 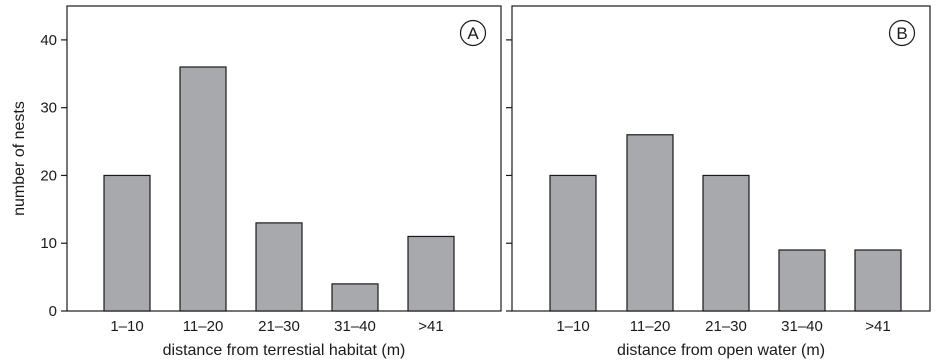 I want to click on panel-label-letter: A, so click(x=473, y=33).